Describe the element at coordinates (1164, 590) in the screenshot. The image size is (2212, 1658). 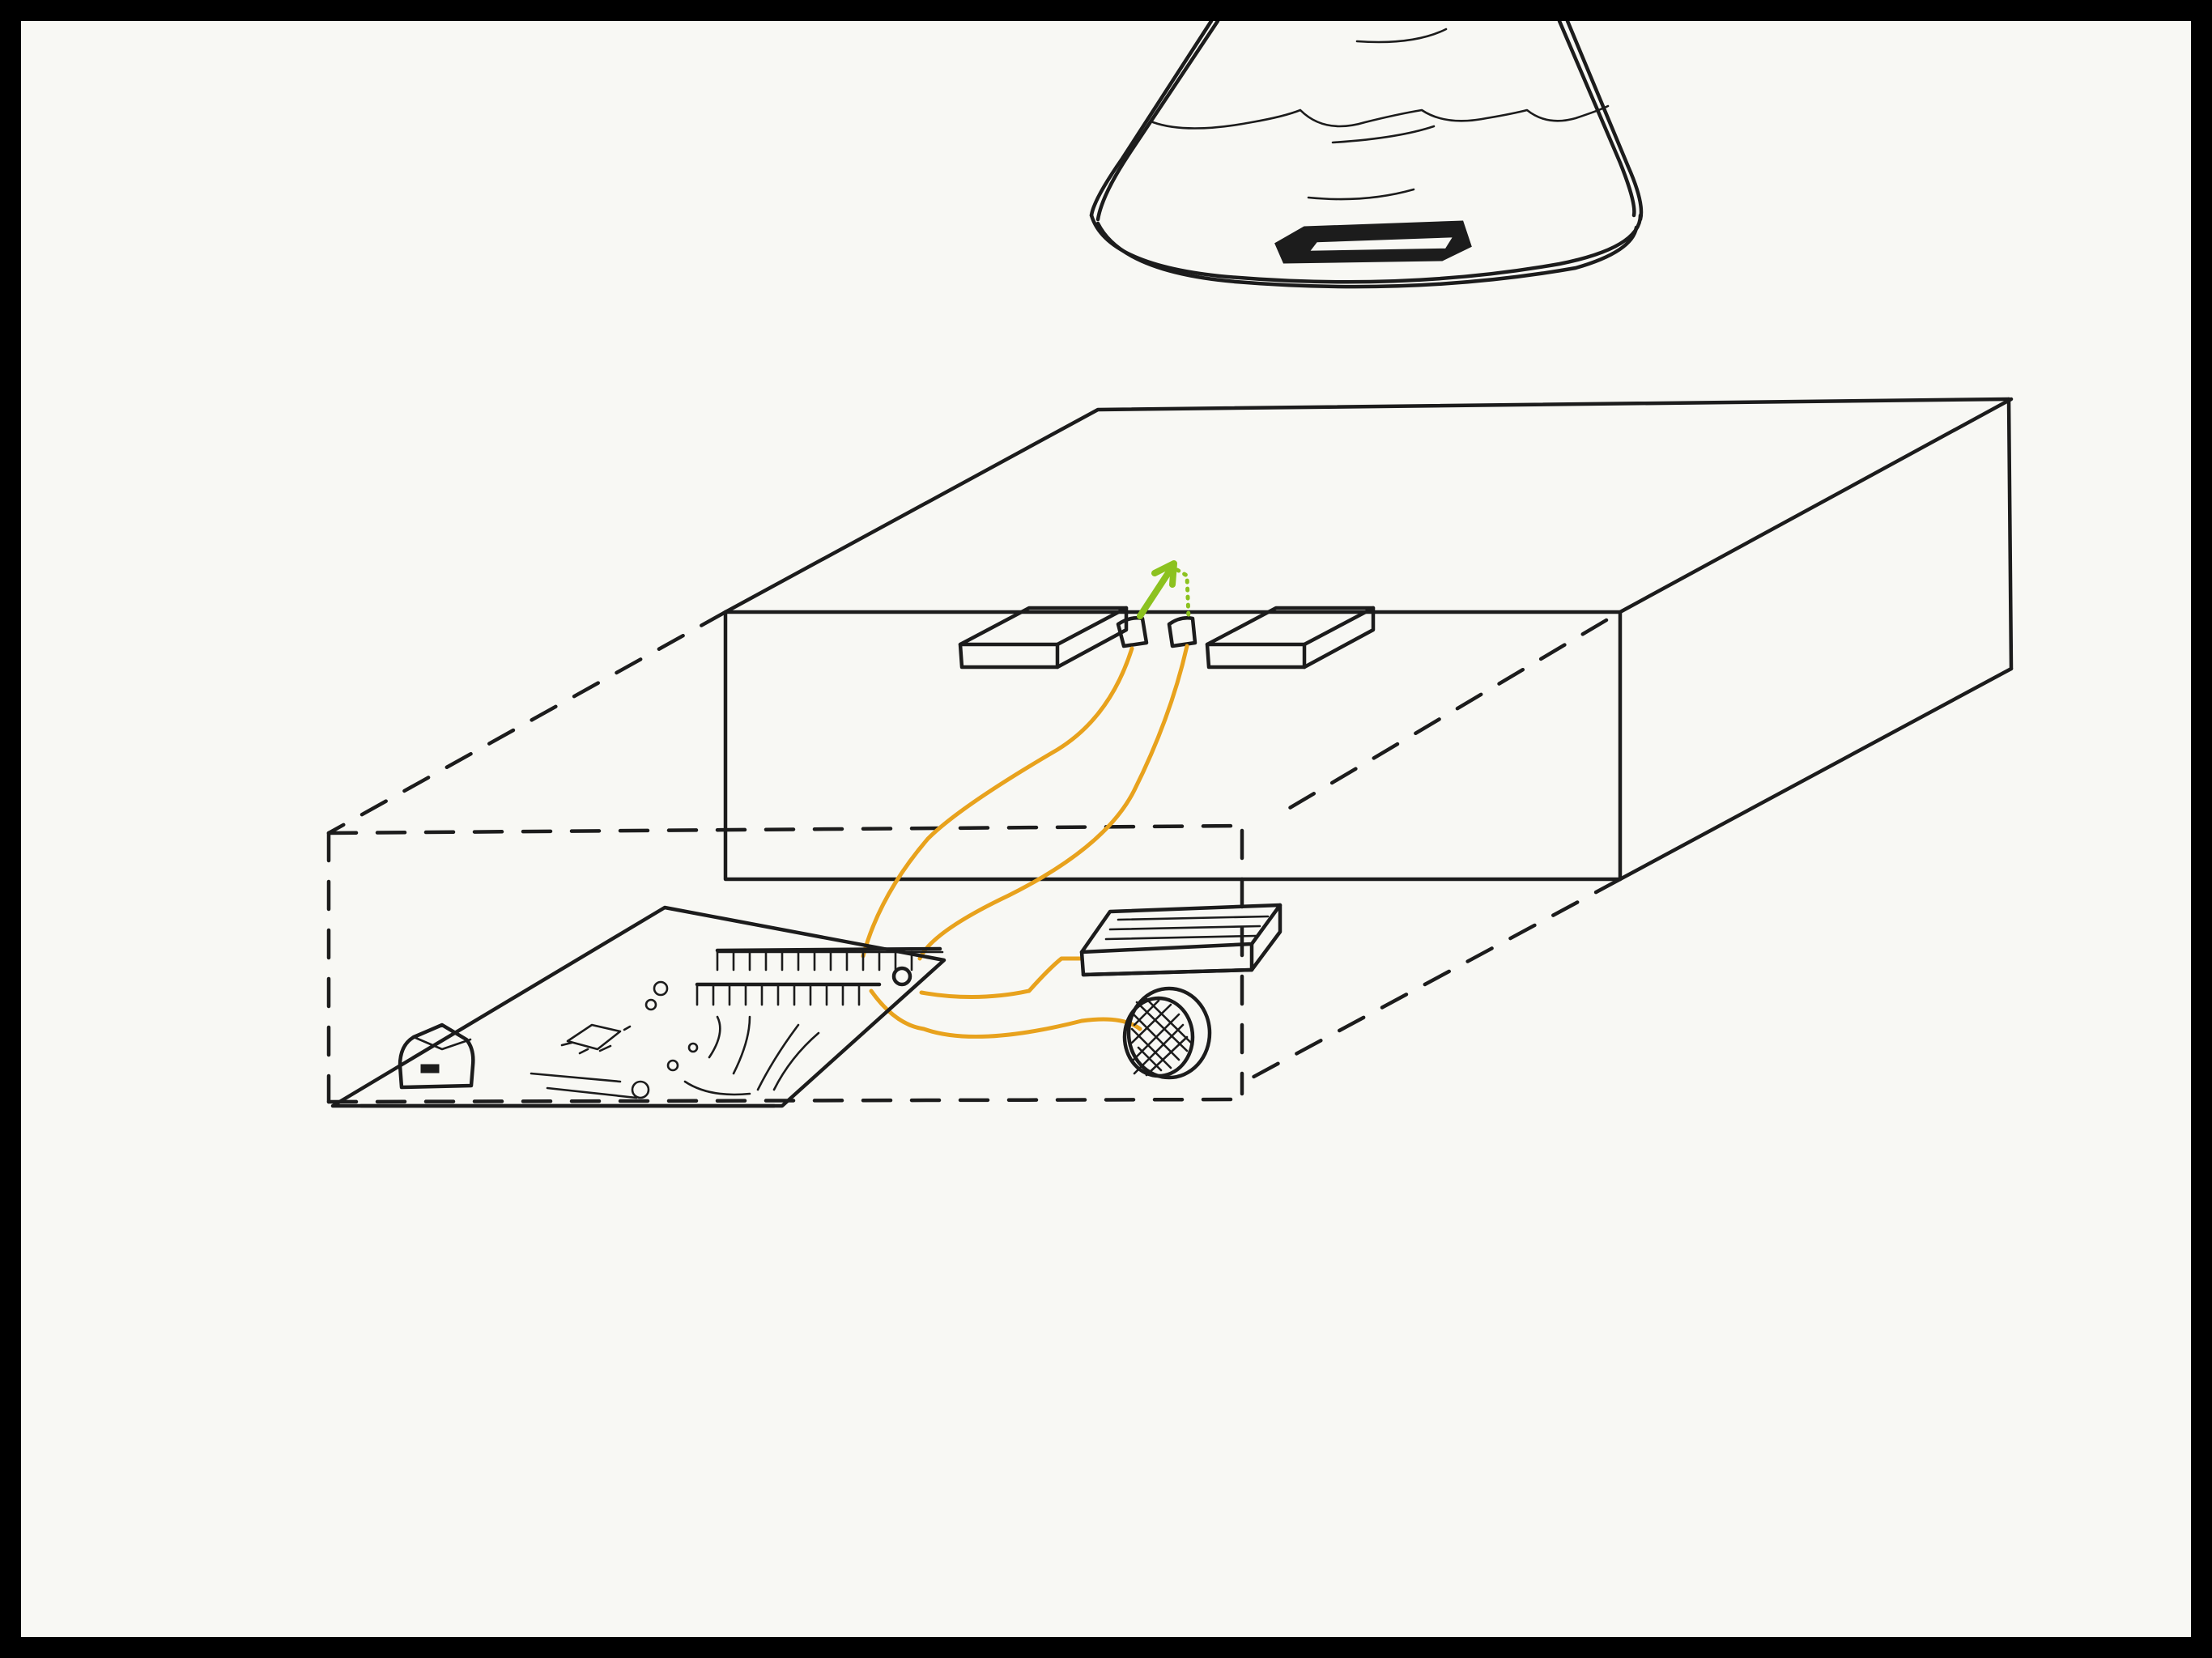
I see `arrow-up-icon` at that location.